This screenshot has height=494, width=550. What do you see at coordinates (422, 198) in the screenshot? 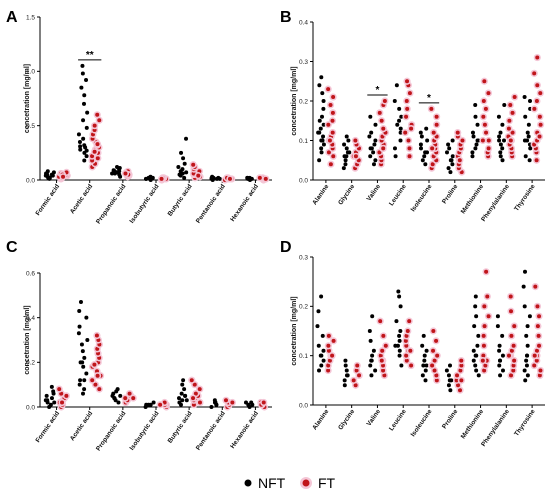
I see `category-label: Isoleucine` at bounding box center [422, 198].